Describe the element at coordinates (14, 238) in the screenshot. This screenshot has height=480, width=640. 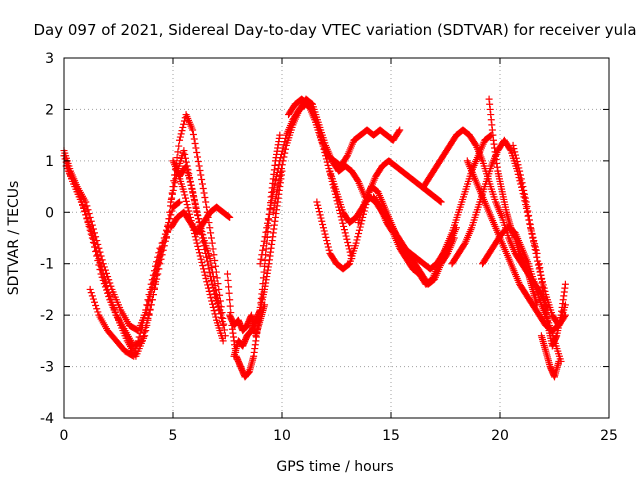
I see `y-axis-label: SDTVAR / TECUs` at that location.